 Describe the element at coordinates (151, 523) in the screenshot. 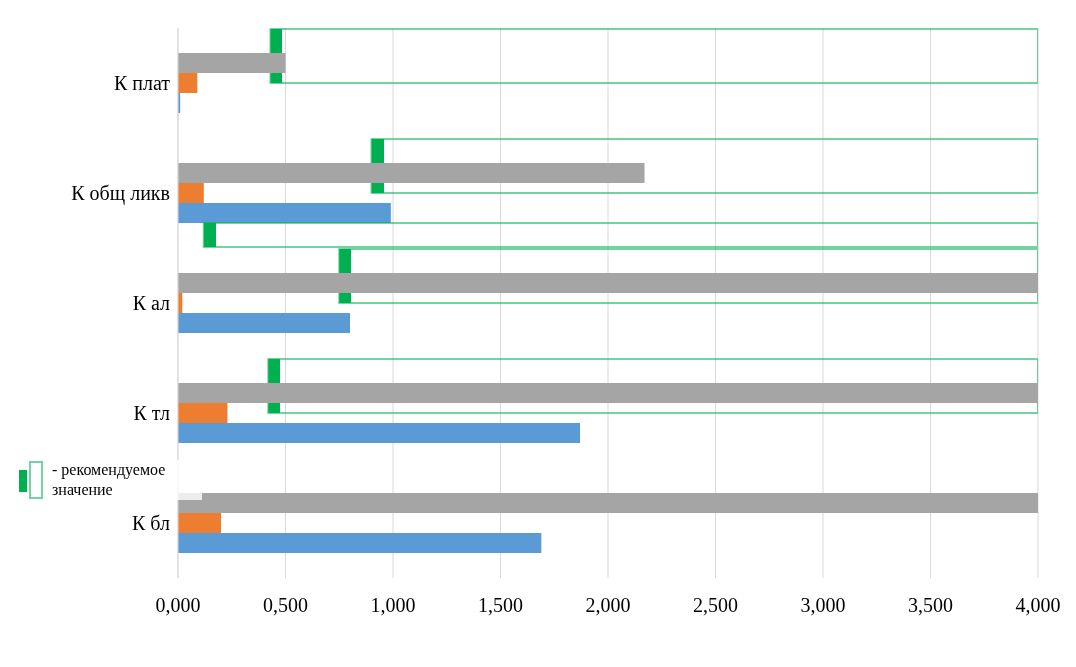

I see `y-tick-label: К бл` at that location.